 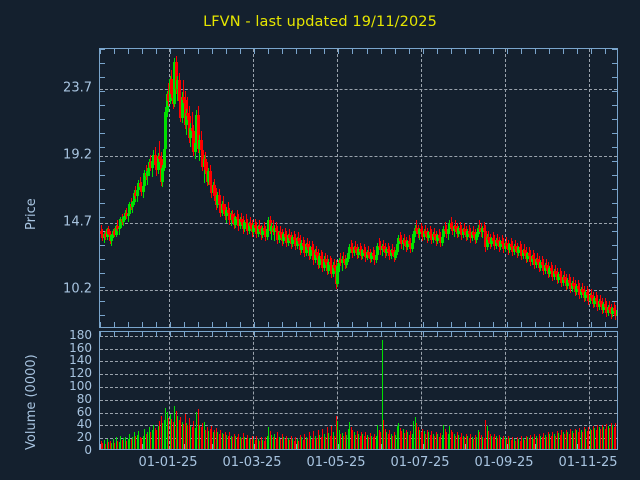 What do you see at coordinates (77, 155) in the screenshot?
I see `price-tick-label: 19.2` at bounding box center [77, 155].